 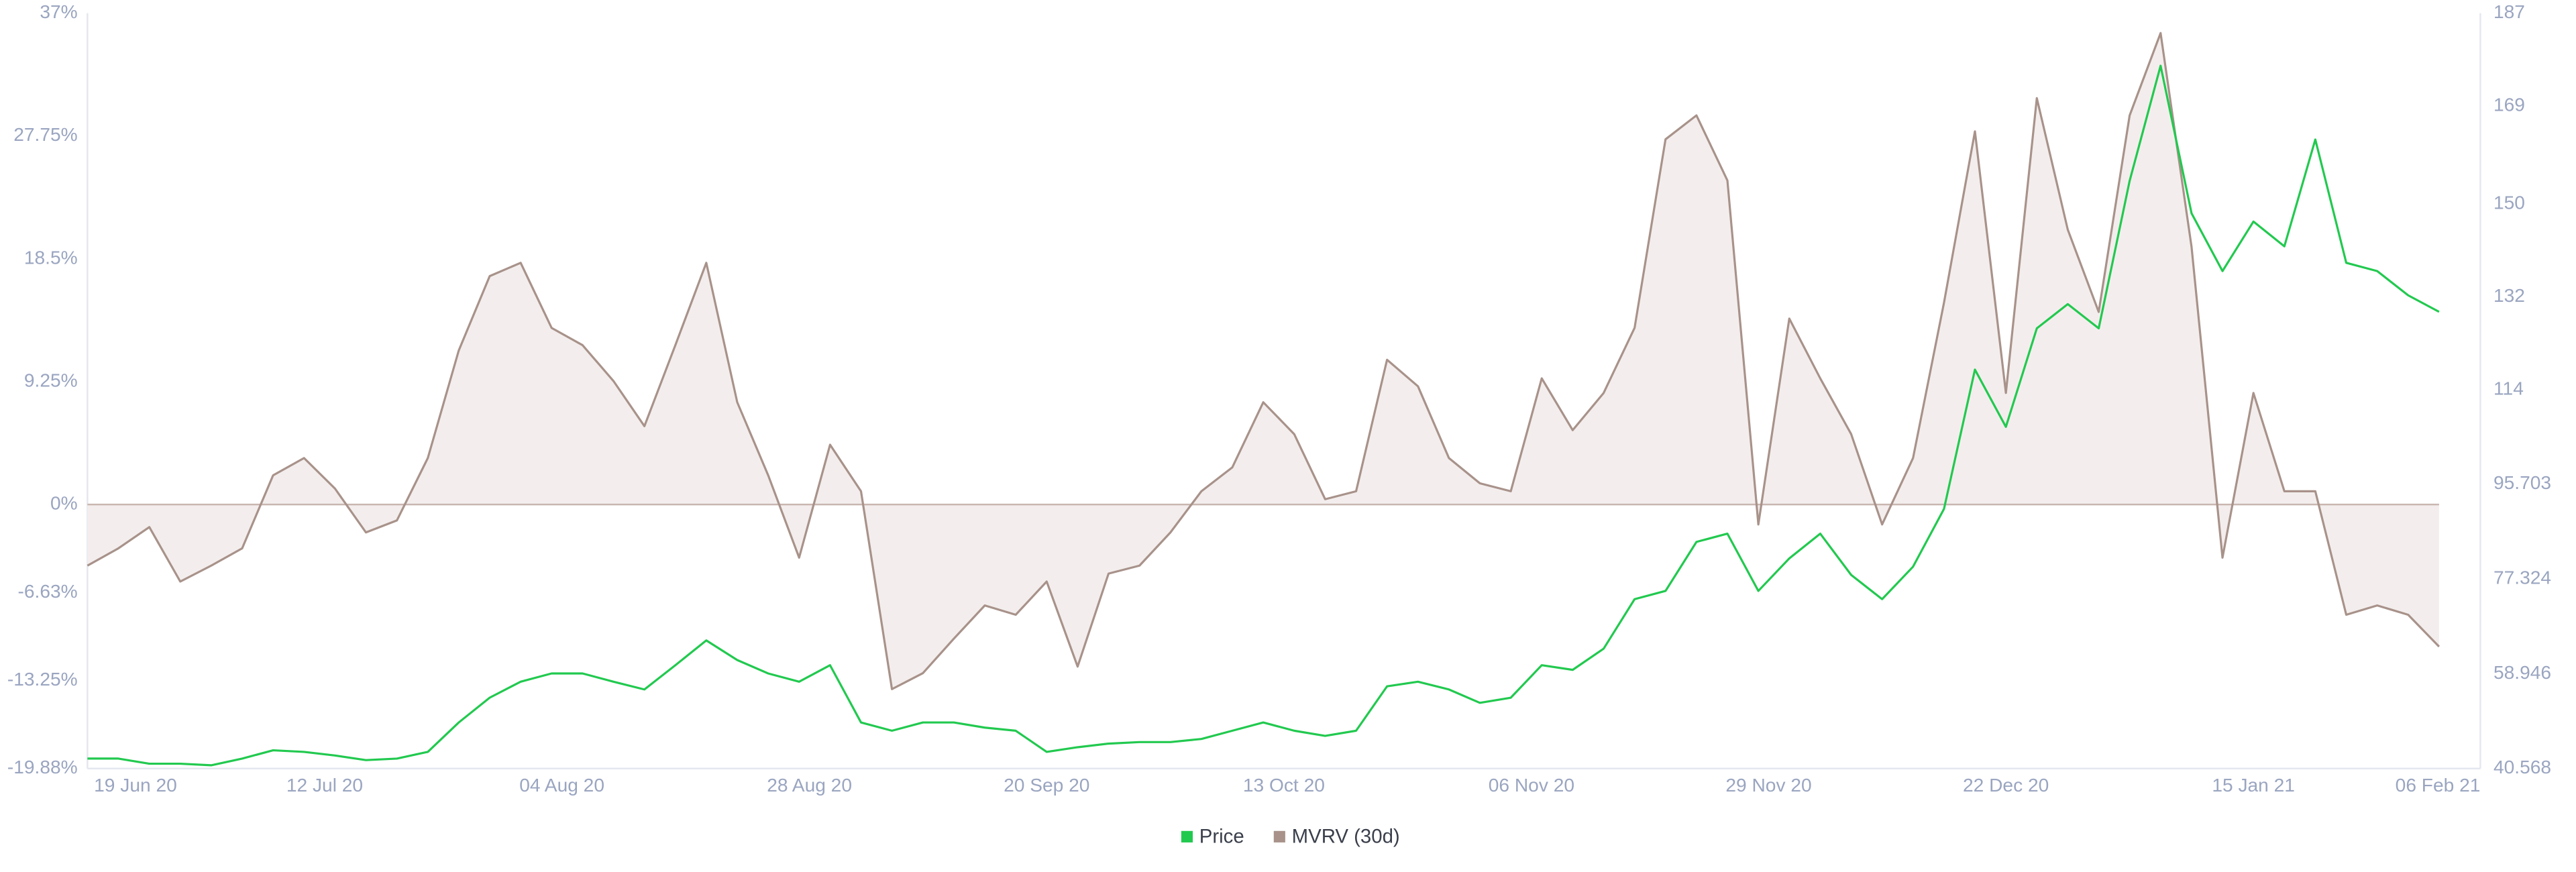 I want to click on y2-tick-label: 169, so click(x=2509, y=104).